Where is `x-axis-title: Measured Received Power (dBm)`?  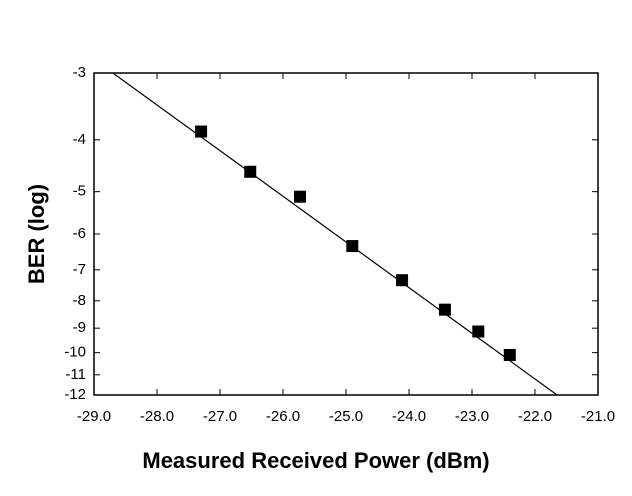
x-axis-title: Measured Received Power (dBm) is located at coordinates (315, 460).